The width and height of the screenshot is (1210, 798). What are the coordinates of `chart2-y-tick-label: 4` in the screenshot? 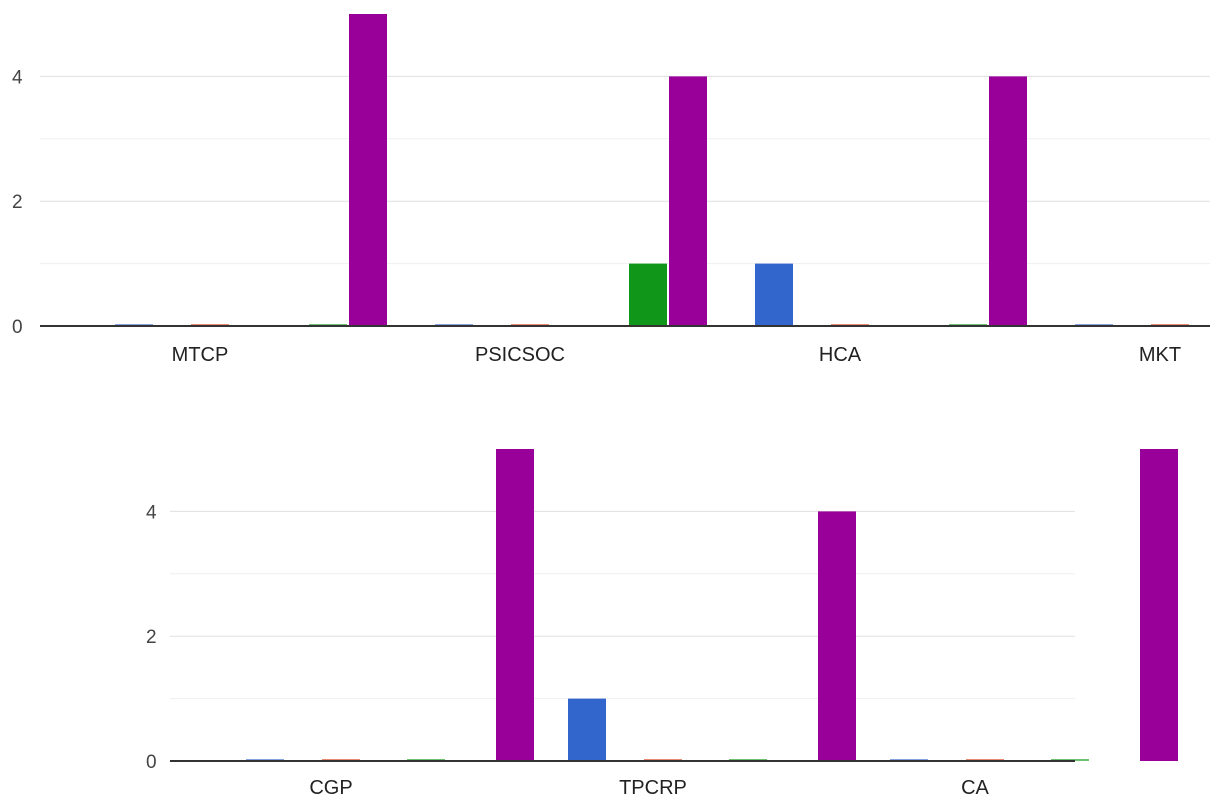 It's located at (151, 512).